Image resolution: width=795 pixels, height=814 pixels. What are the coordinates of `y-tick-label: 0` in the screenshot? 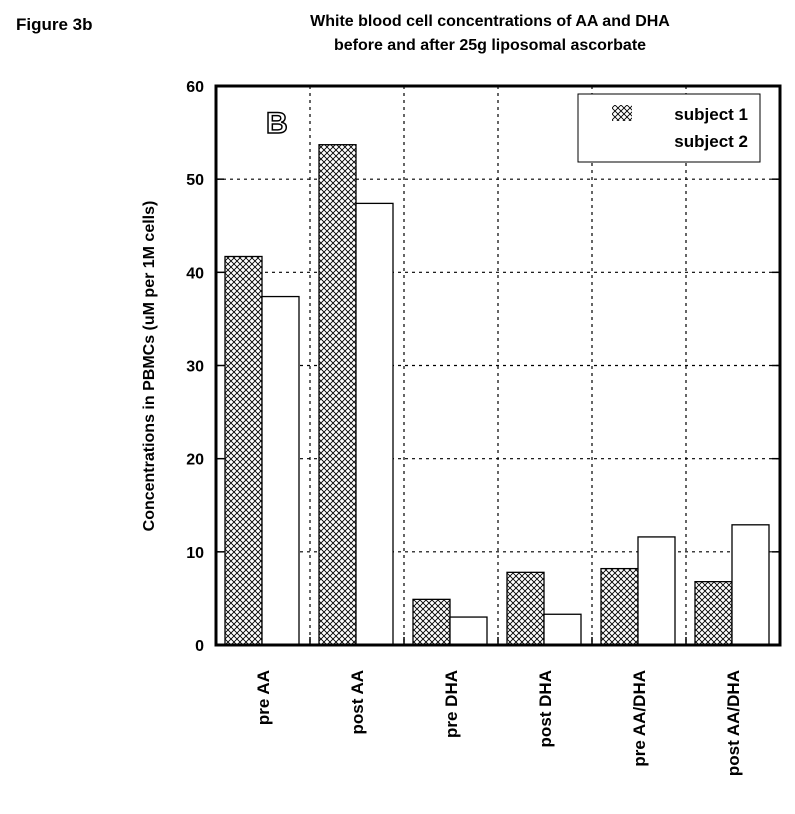 It's located at (199, 646).